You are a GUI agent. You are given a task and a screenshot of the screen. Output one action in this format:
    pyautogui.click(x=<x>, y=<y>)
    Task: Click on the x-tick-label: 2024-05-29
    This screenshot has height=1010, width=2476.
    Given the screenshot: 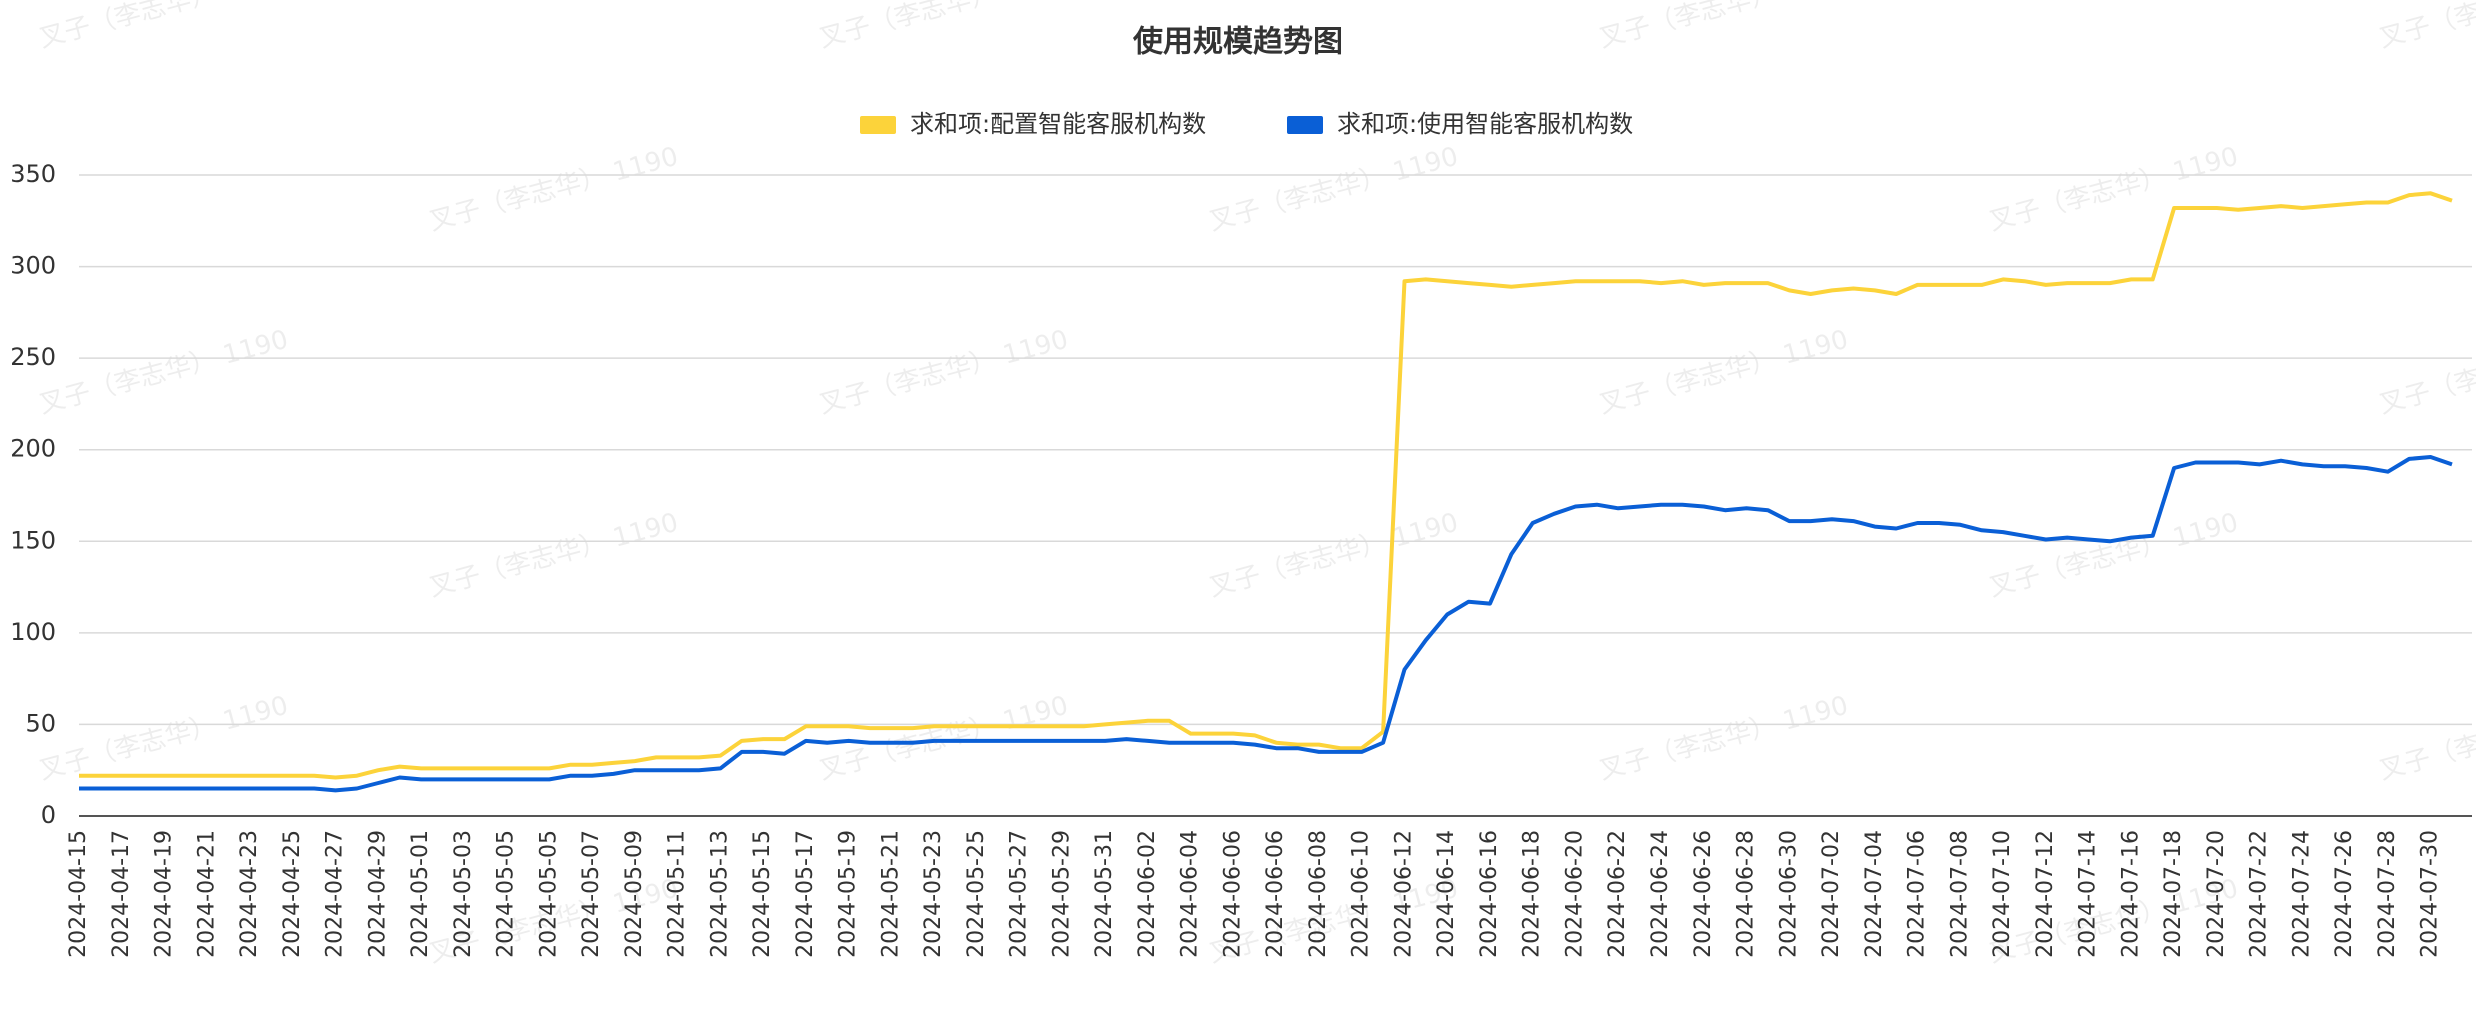 What is the action you would take?
    pyautogui.click(x=1061, y=894)
    